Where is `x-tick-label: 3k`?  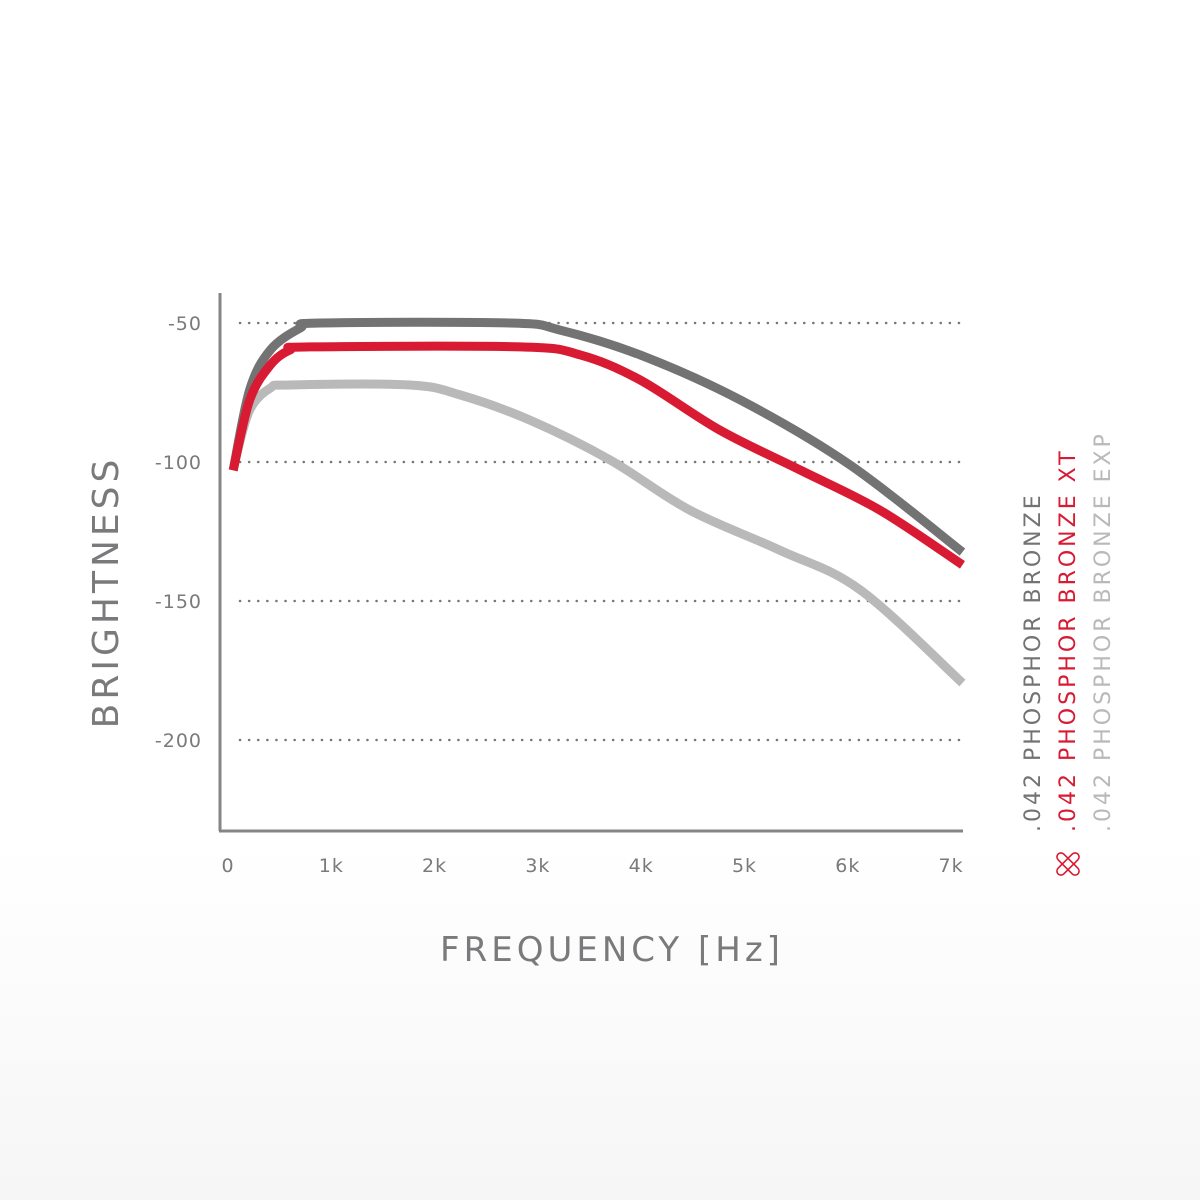
x-tick-label: 3k is located at coordinates (537, 866).